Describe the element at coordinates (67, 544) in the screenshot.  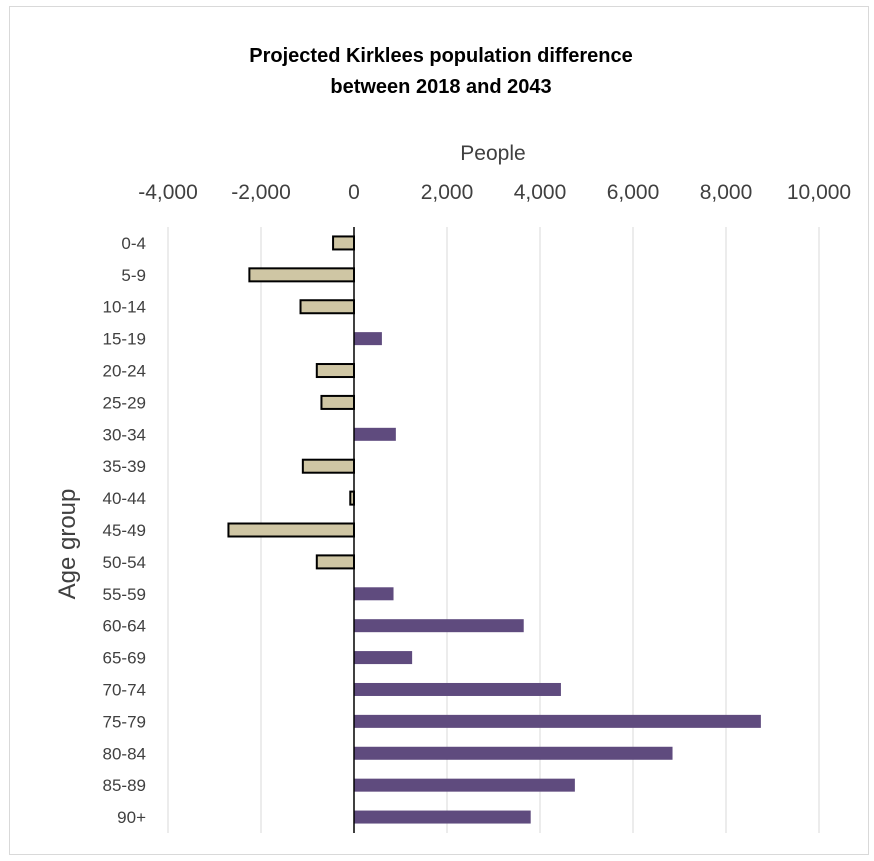
I see `y-axis-title: Age group` at that location.